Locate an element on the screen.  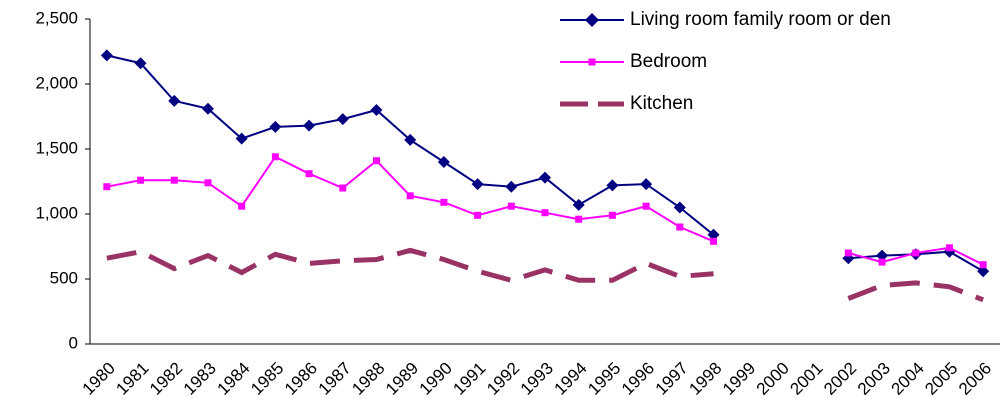
x-tick-label: 1986 is located at coordinates (301, 379).